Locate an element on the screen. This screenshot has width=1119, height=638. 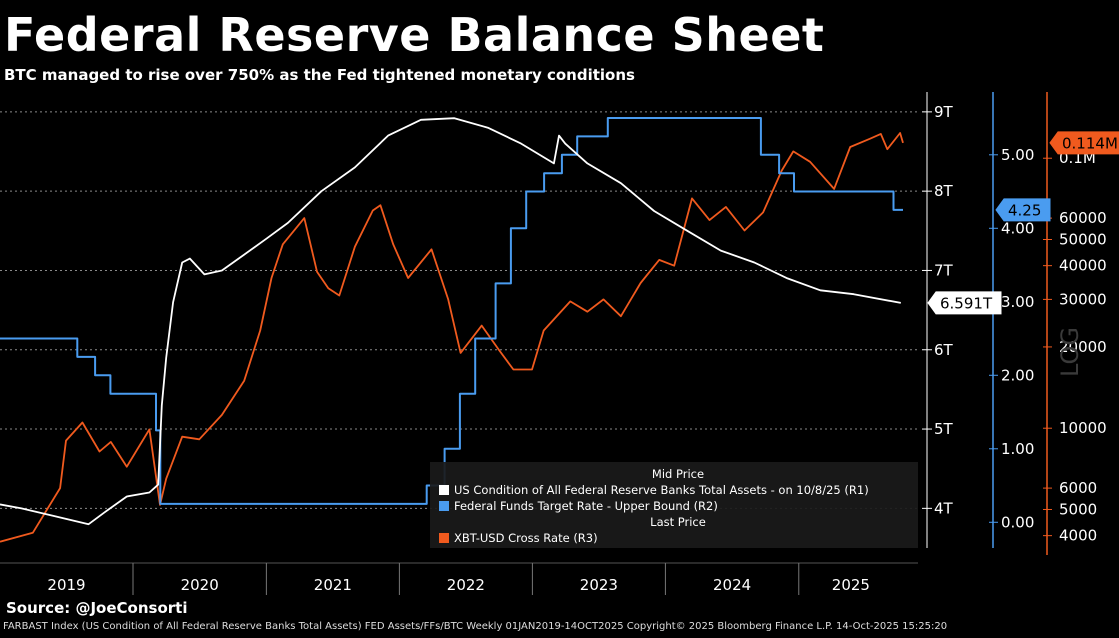
r3-tick-label: 60000 is located at coordinates (1083, 218).